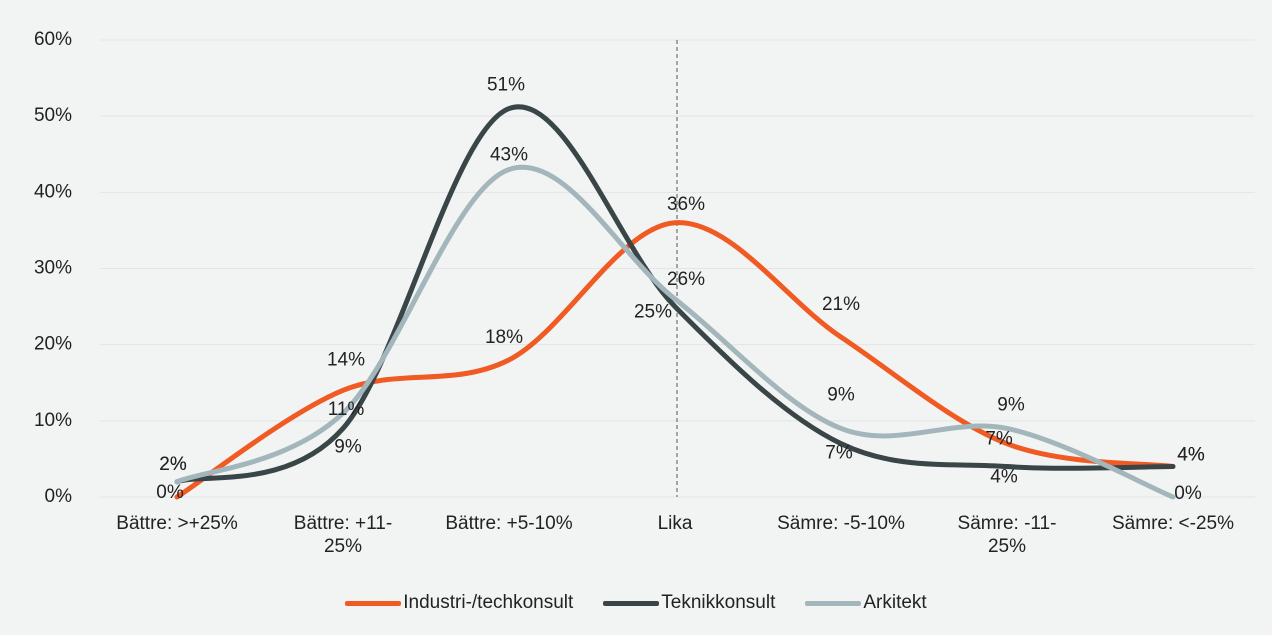 This screenshot has height=635, width=1272. What do you see at coordinates (675, 523) in the screenshot?
I see `x-tick-label: Lika` at bounding box center [675, 523].